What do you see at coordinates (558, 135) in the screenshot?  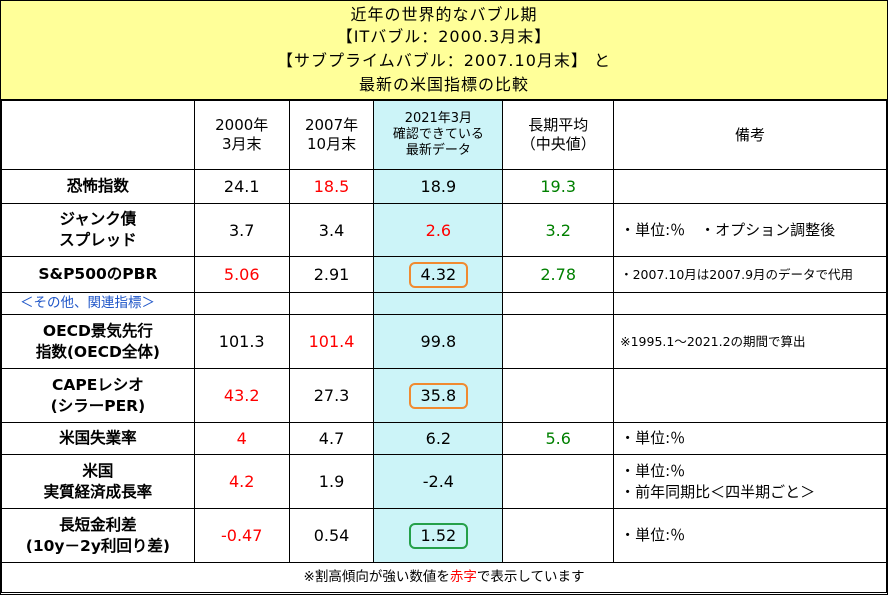 I see `header-long-term-average: 長期平均 （中央値）` at bounding box center [558, 135].